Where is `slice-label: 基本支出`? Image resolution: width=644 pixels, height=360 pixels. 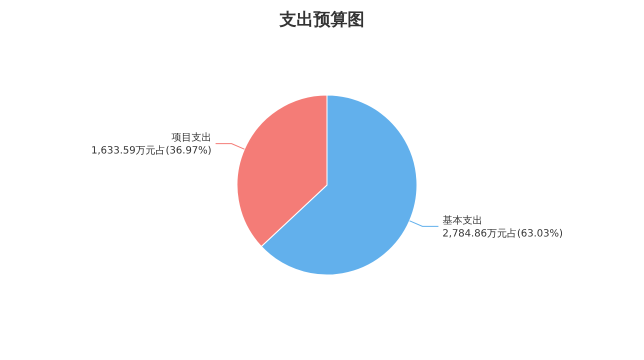 slice-label: 基本支出 is located at coordinates (462, 220).